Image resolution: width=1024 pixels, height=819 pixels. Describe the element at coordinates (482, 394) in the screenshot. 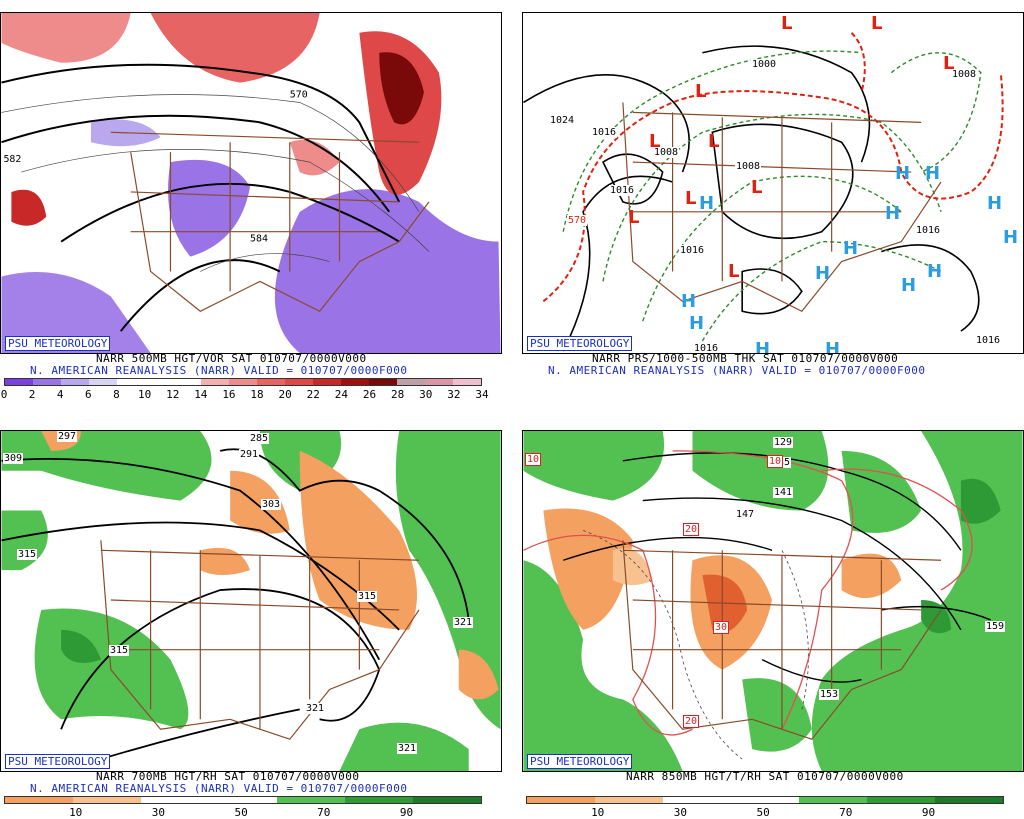

I see `scale-label: 34` at that location.